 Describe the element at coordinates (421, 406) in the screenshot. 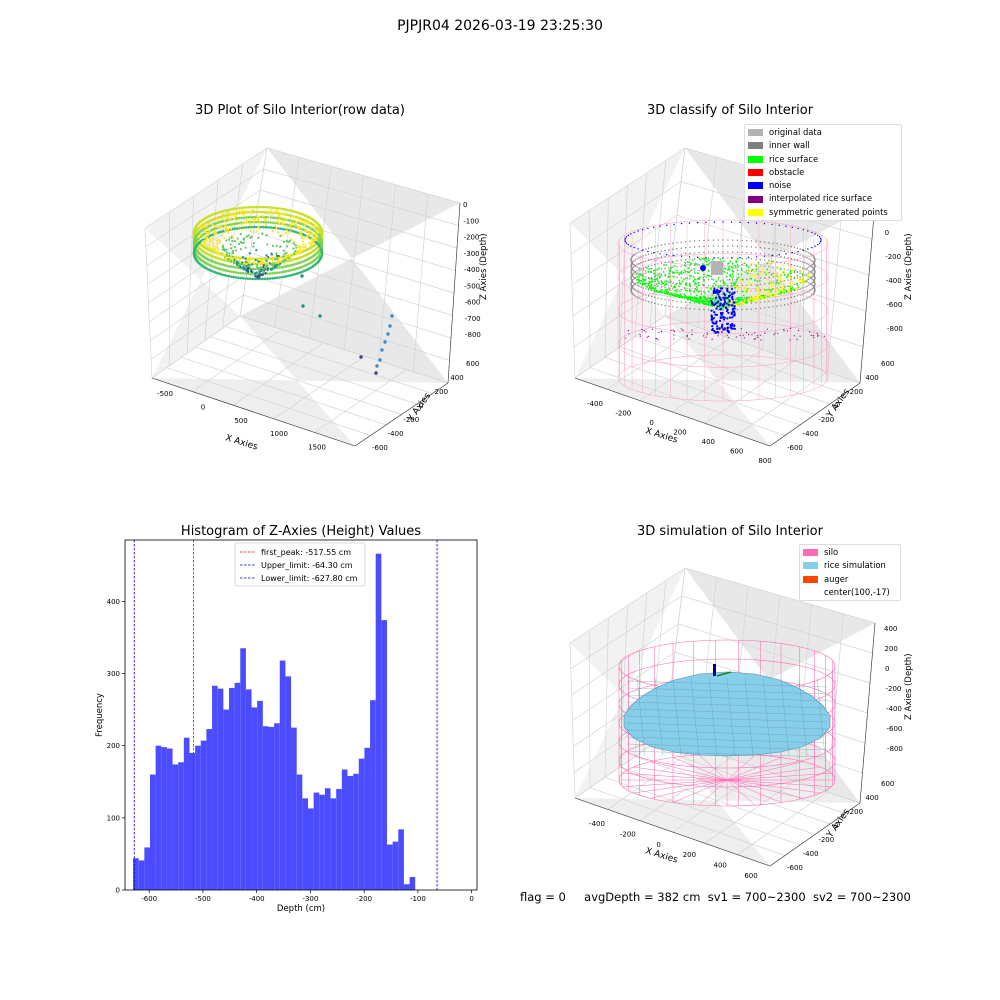

I see `axis-tick-label: 0` at that location.